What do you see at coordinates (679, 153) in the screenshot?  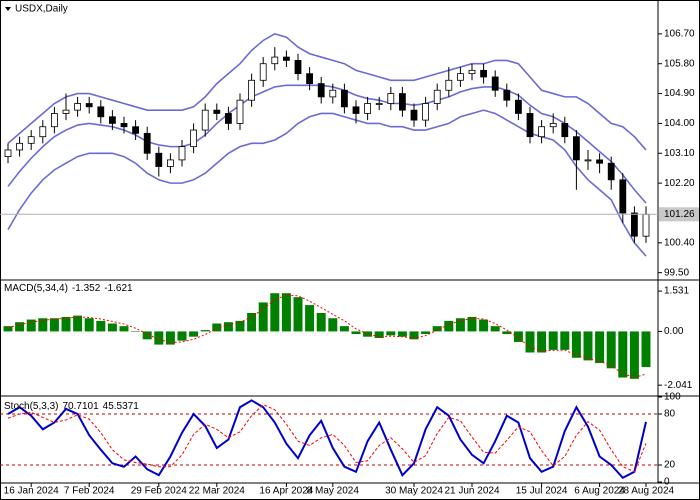 I see `y-tick-label: 103.10` at bounding box center [679, 153].